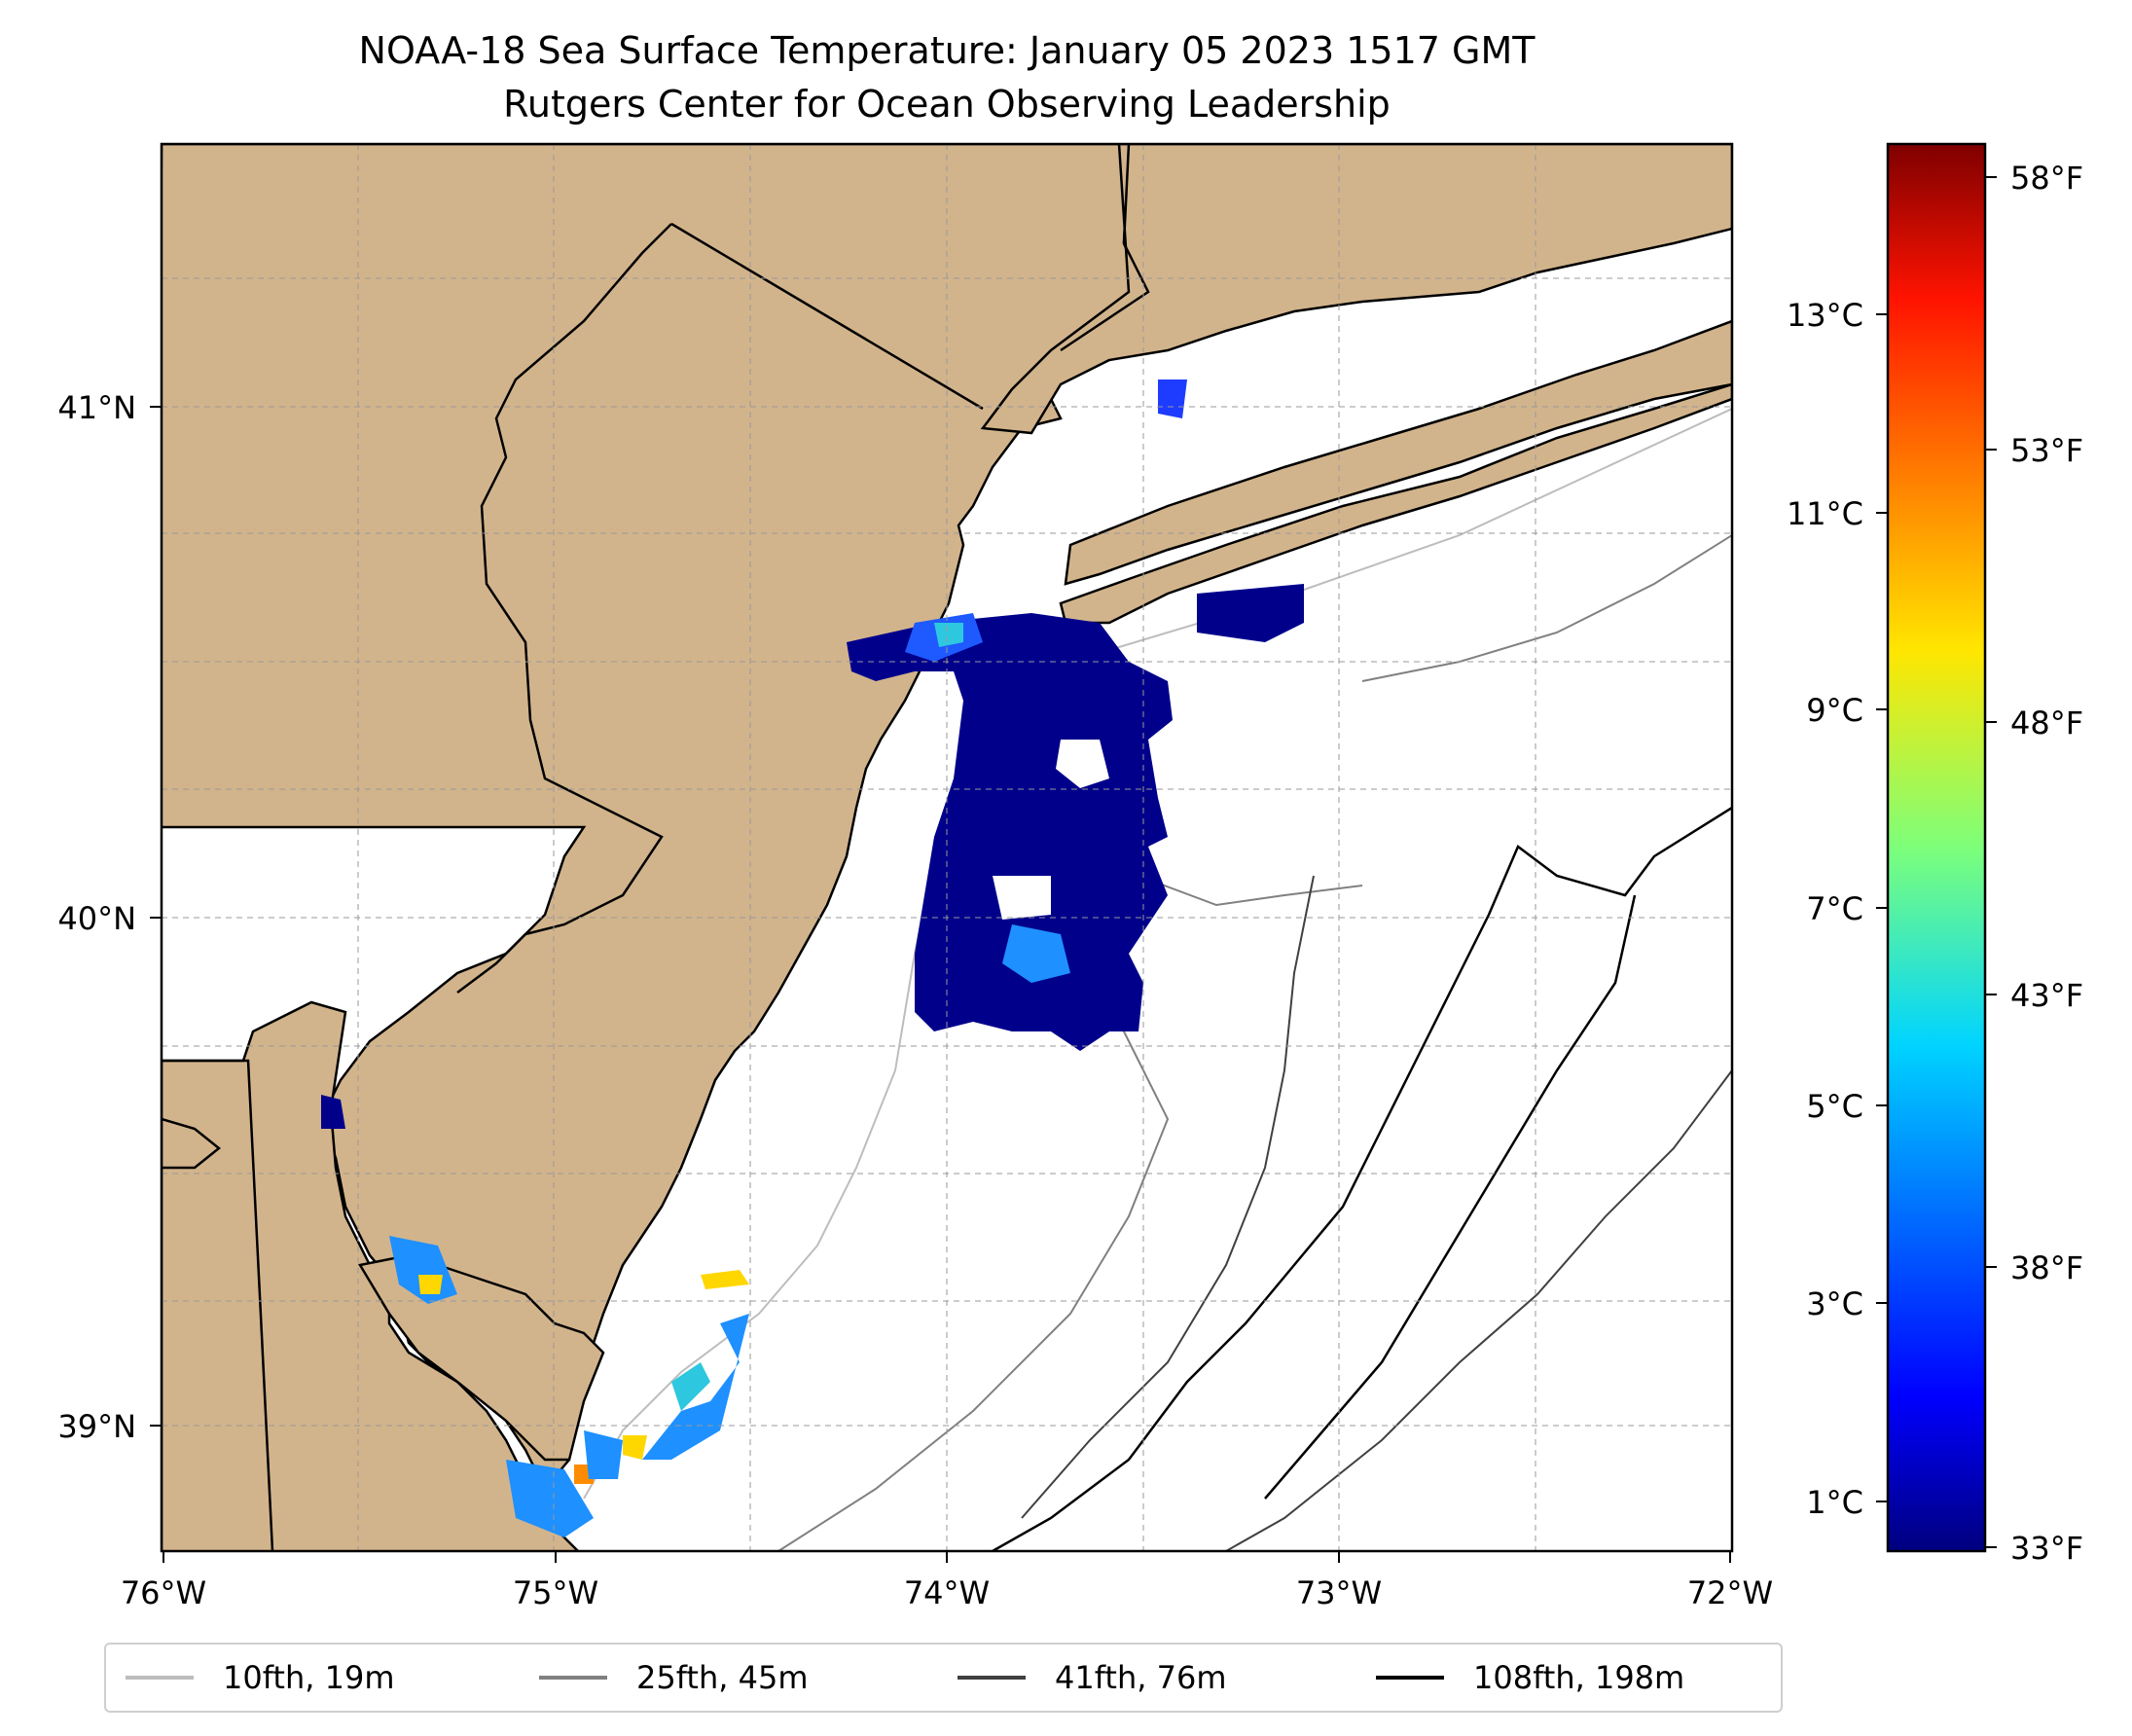 This screenshot has width=2132, height=1736. What do you see at coordinates (97, 408) in the screenshot?
I see `lat-tick-label: 41°N` at bounding box center [97, 408].